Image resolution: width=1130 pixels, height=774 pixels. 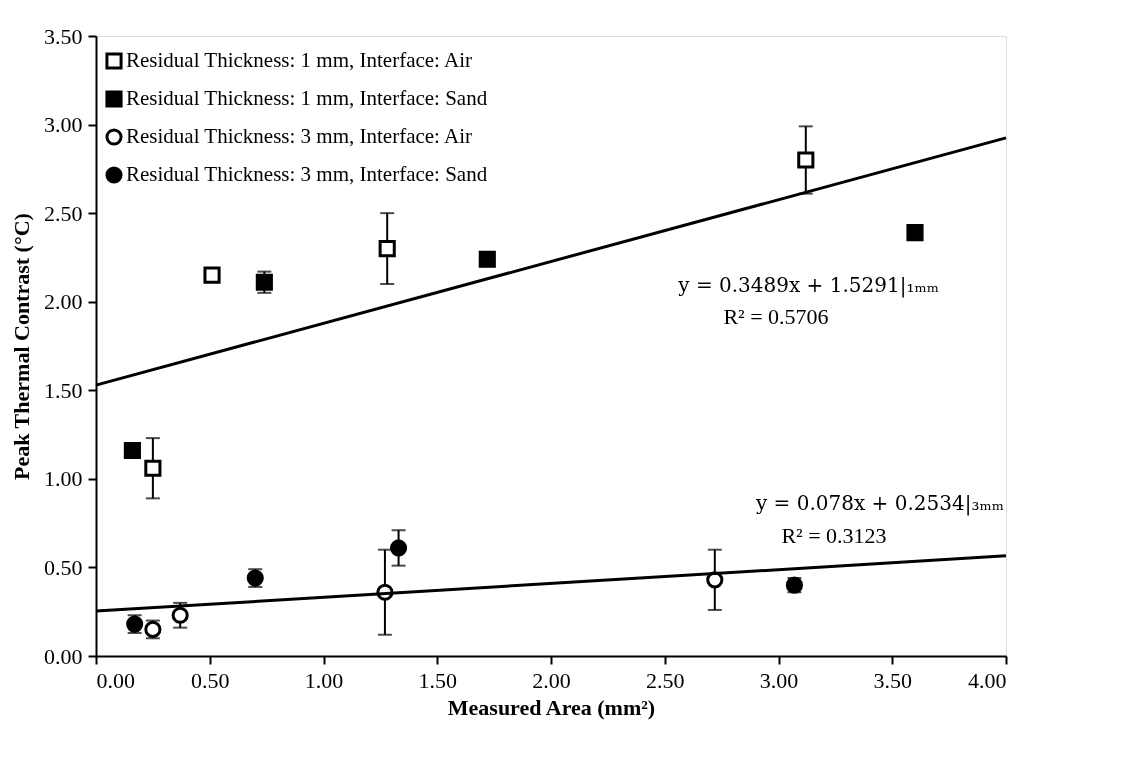 I want to click on x-tick-label: 4.00, so click(x=987, y=680).